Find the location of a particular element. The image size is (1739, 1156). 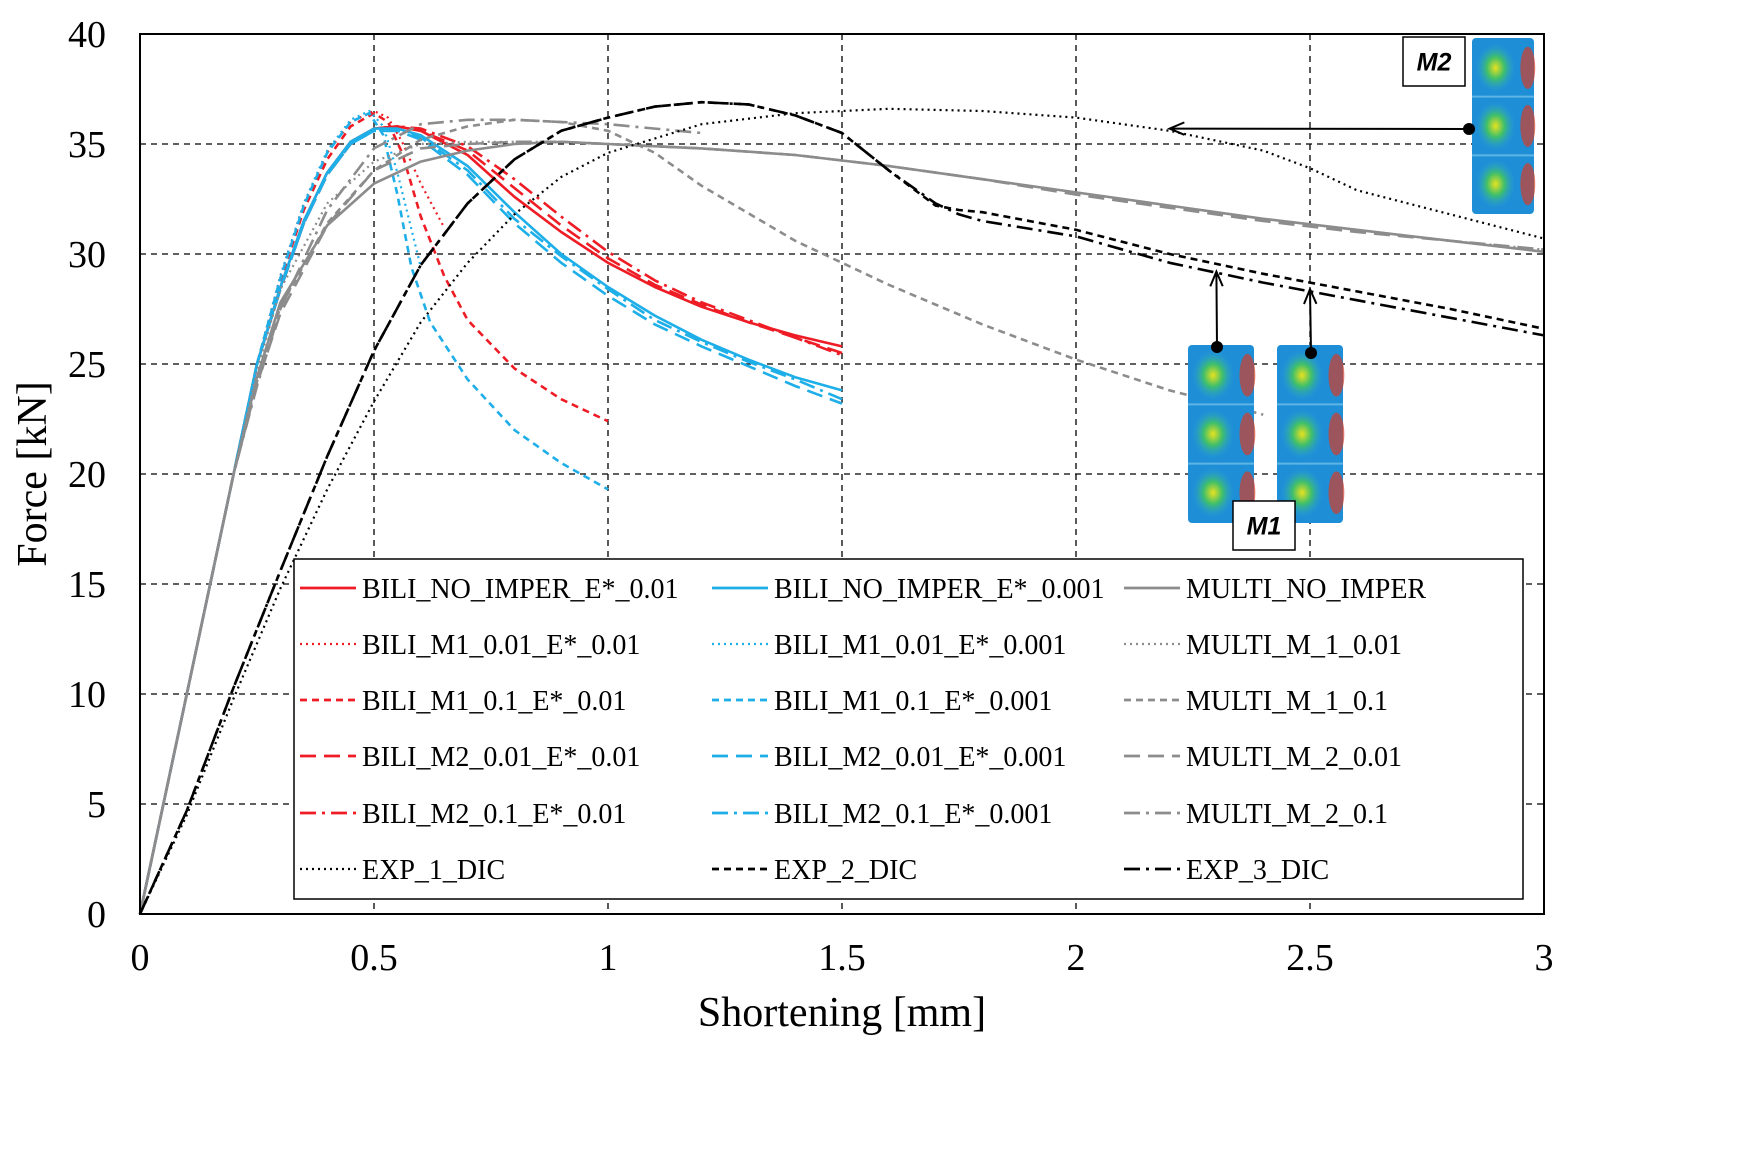

legend-item: EXP_1_DIC is located at coordinates (402, 870).